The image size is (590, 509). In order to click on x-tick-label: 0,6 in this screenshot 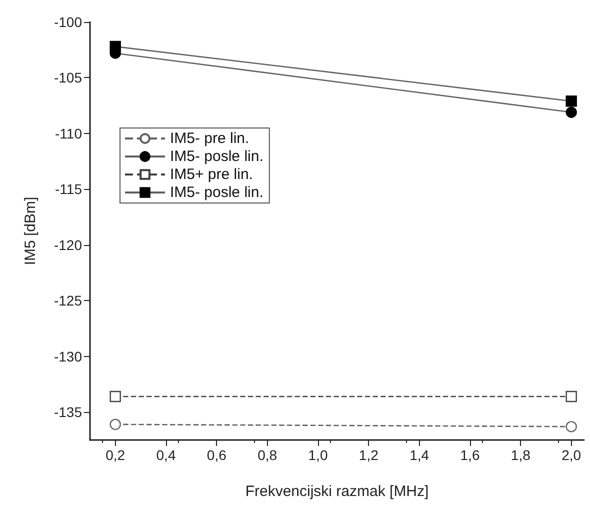, I will do `click(216, 455)`.